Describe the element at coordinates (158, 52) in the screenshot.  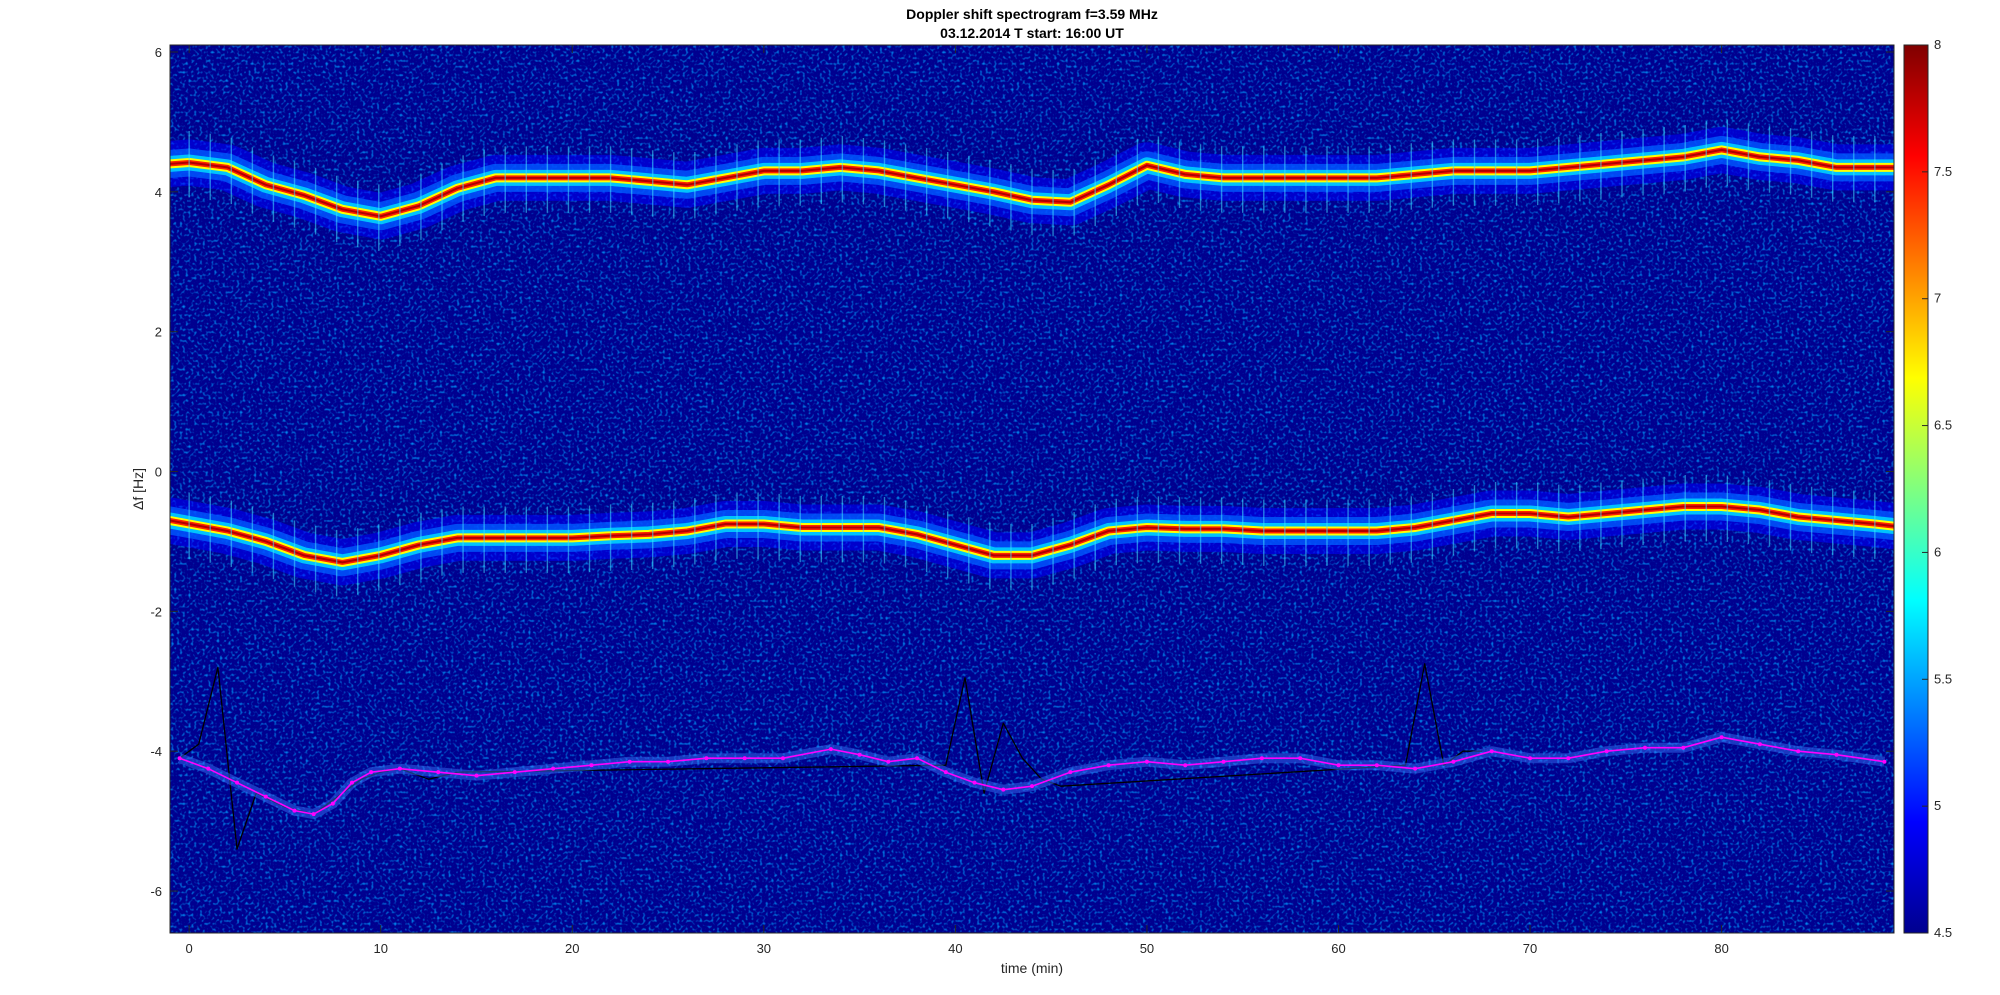
I see `y-tick-label: 6` at that location.